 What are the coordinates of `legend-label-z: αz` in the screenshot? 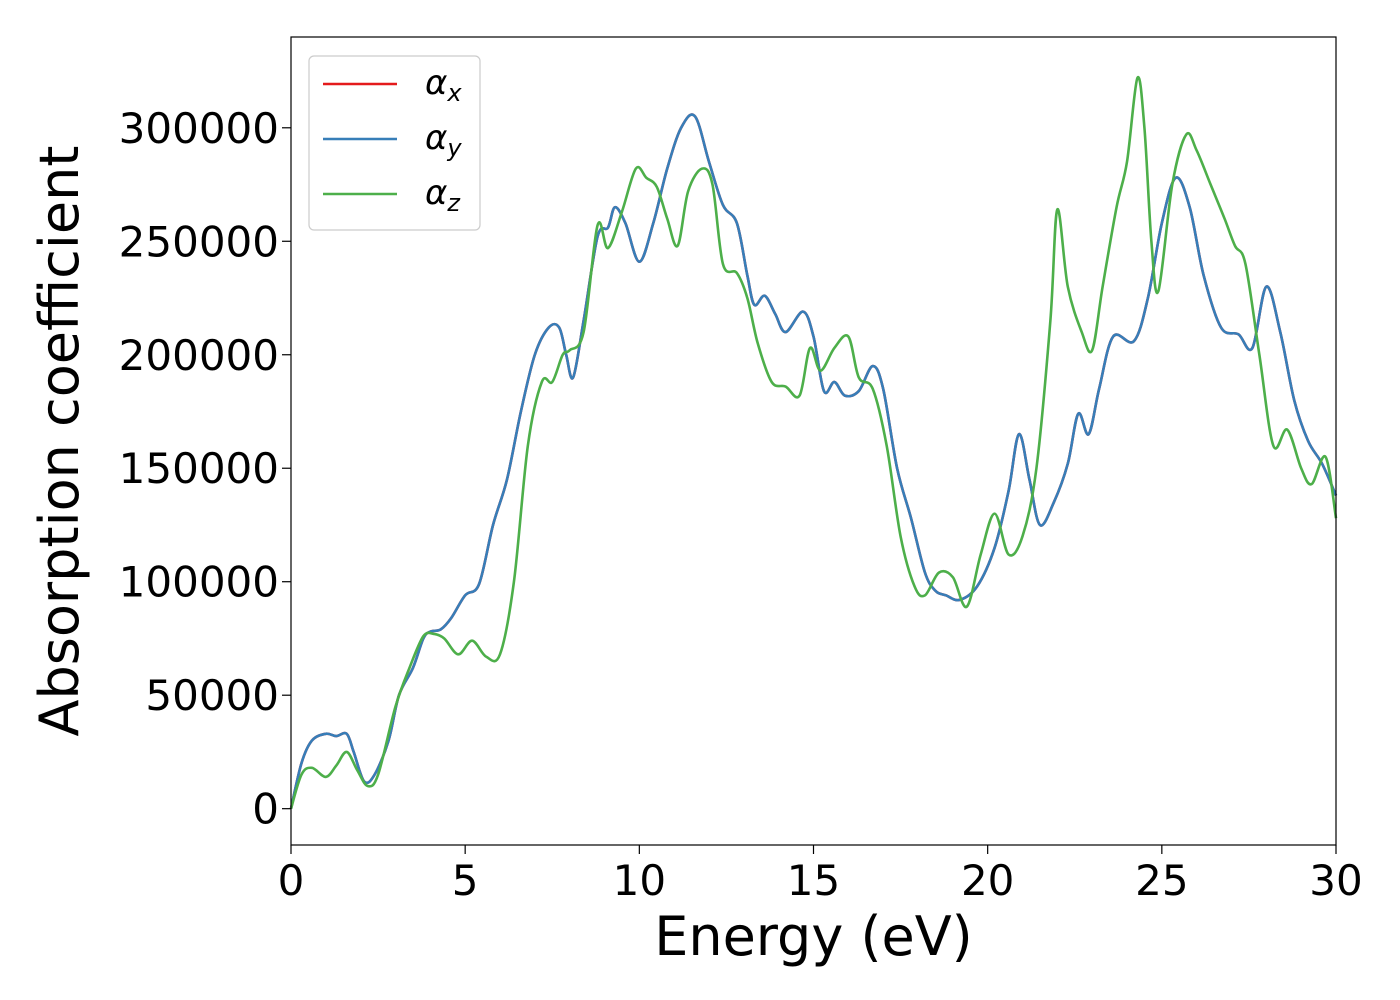 It's located at (443, 195).